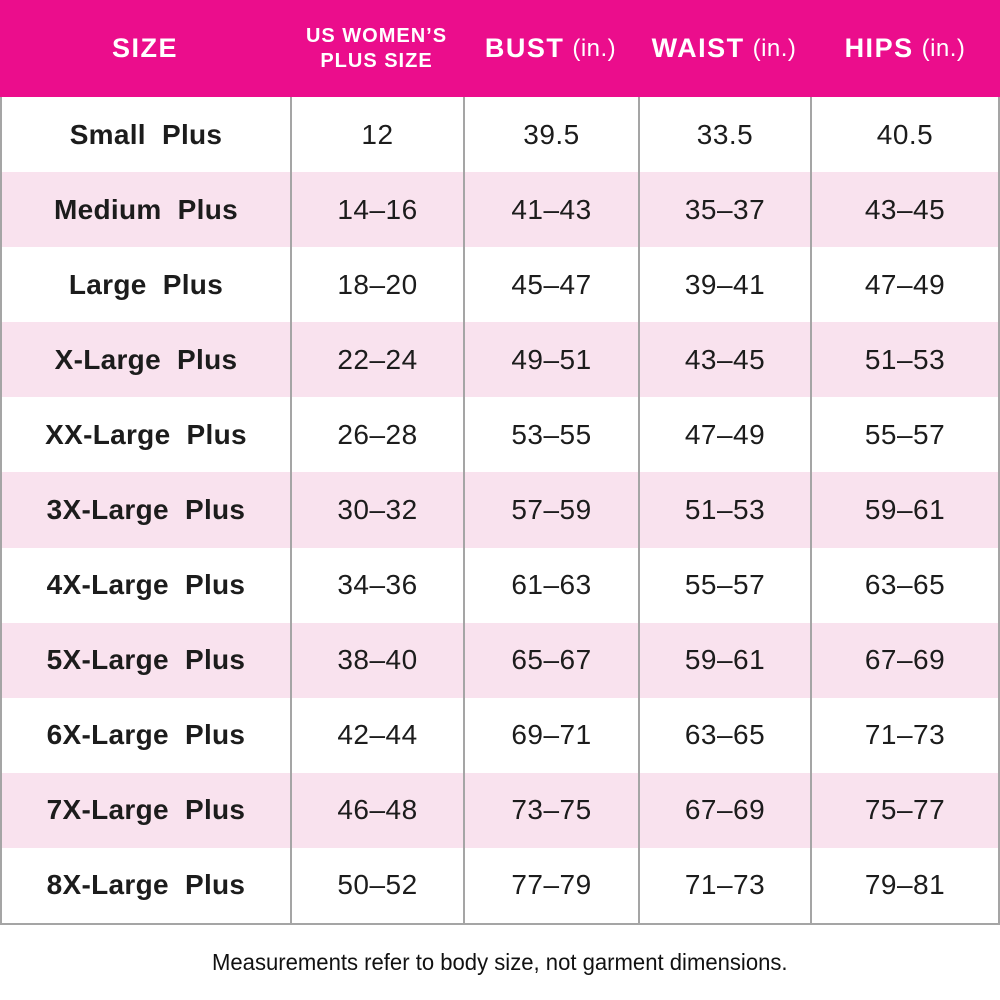  I want to click on table-row-5x-large-plus: 5X-Large Plus 38–40 65–67 59–61 67–69, so click(500, 660).